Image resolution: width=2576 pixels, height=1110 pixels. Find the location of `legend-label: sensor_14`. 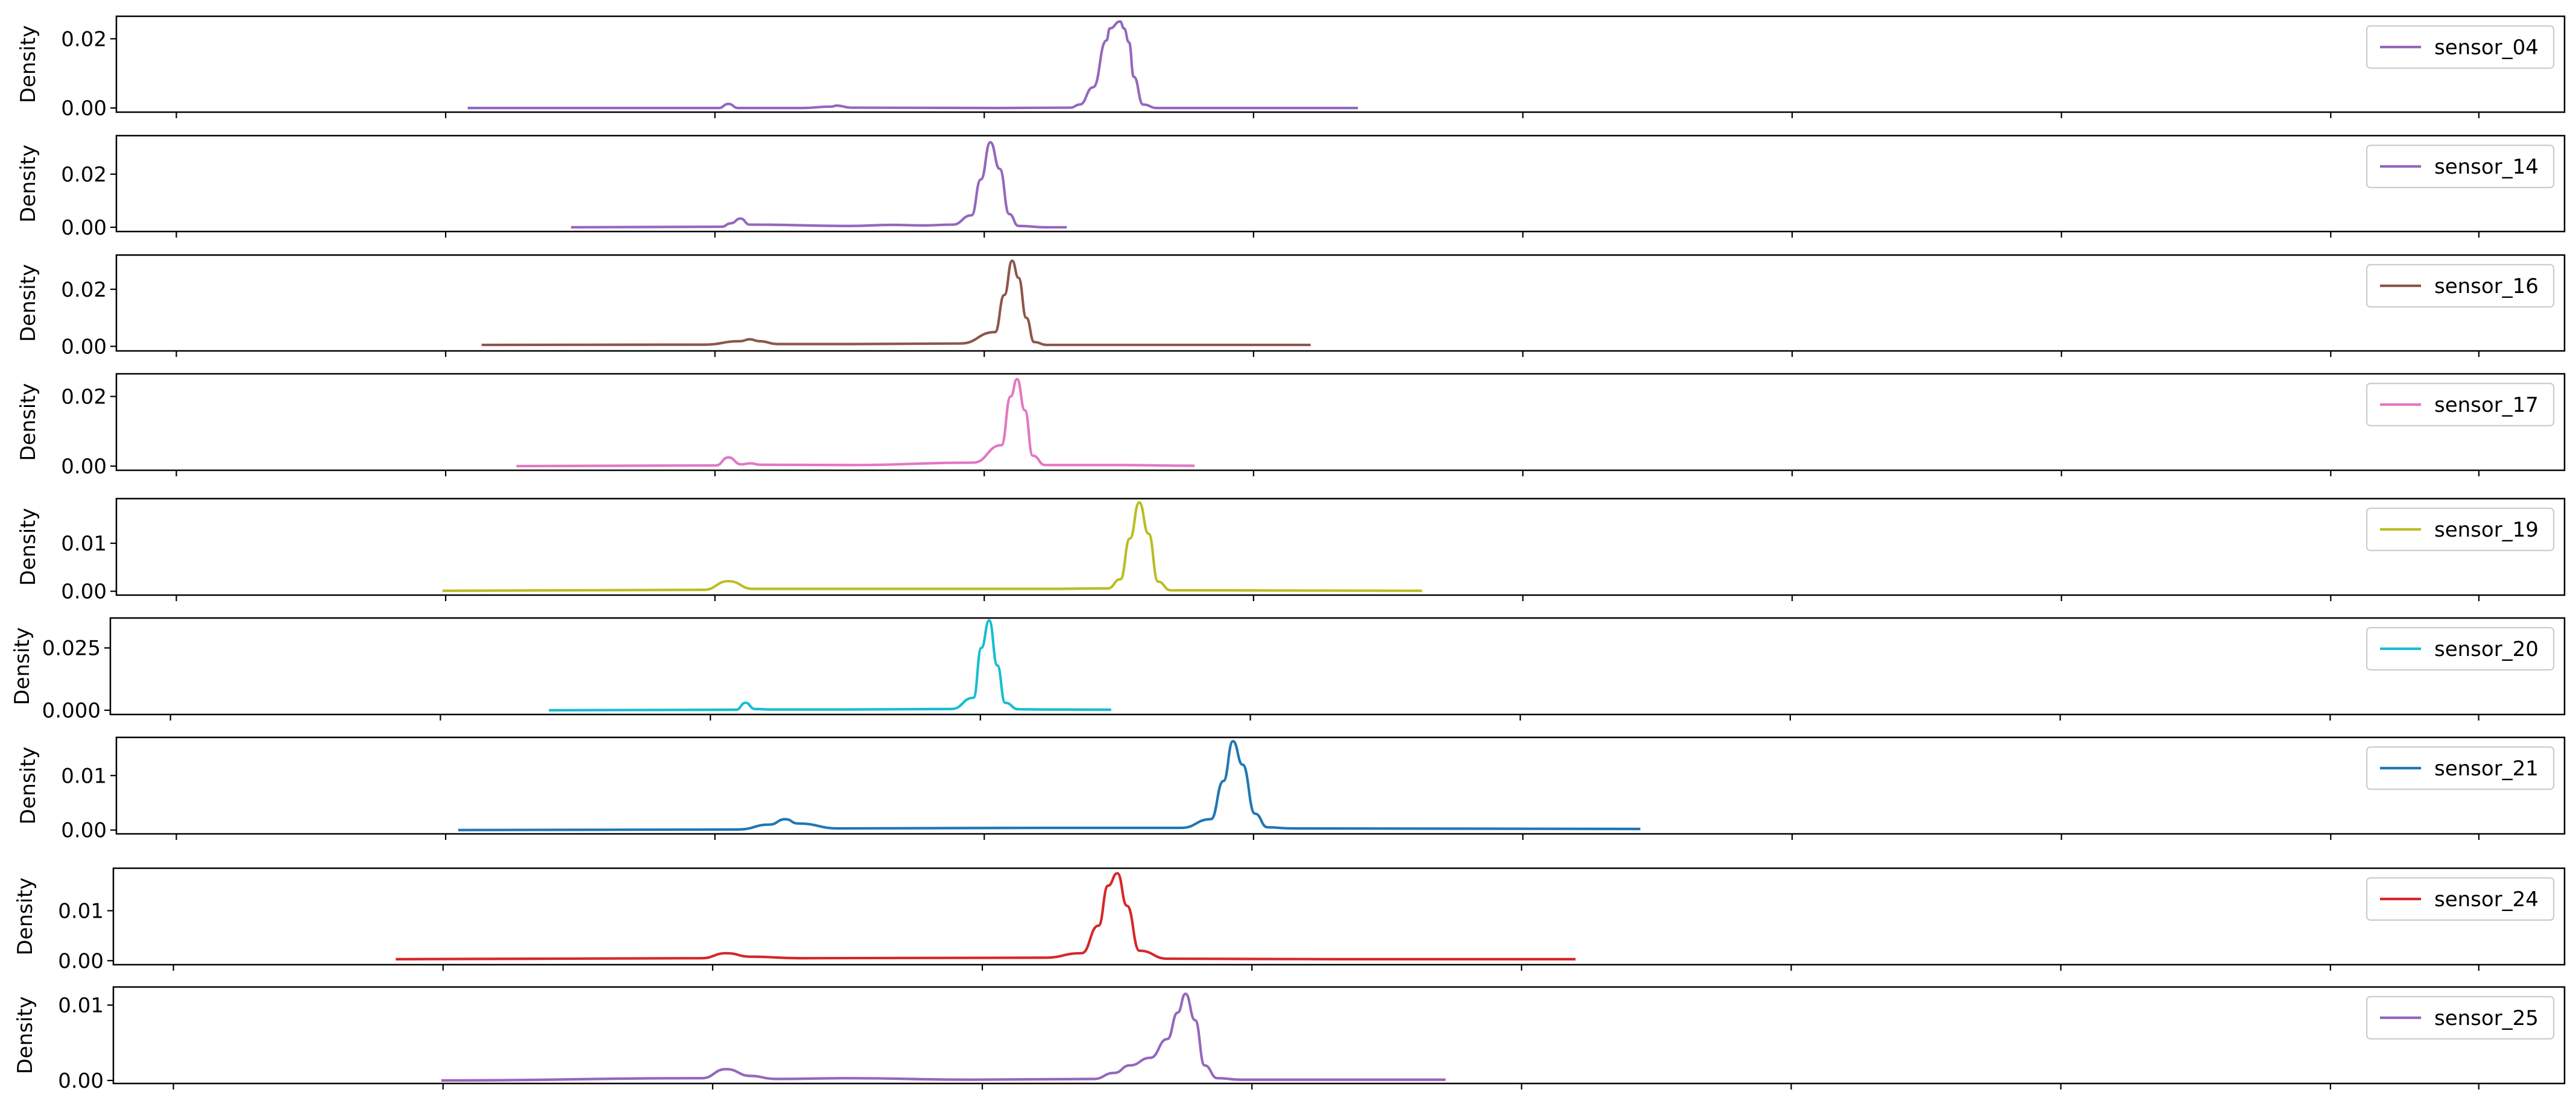

legend-label: sensor_14 is located at coordinates (2486, 167).